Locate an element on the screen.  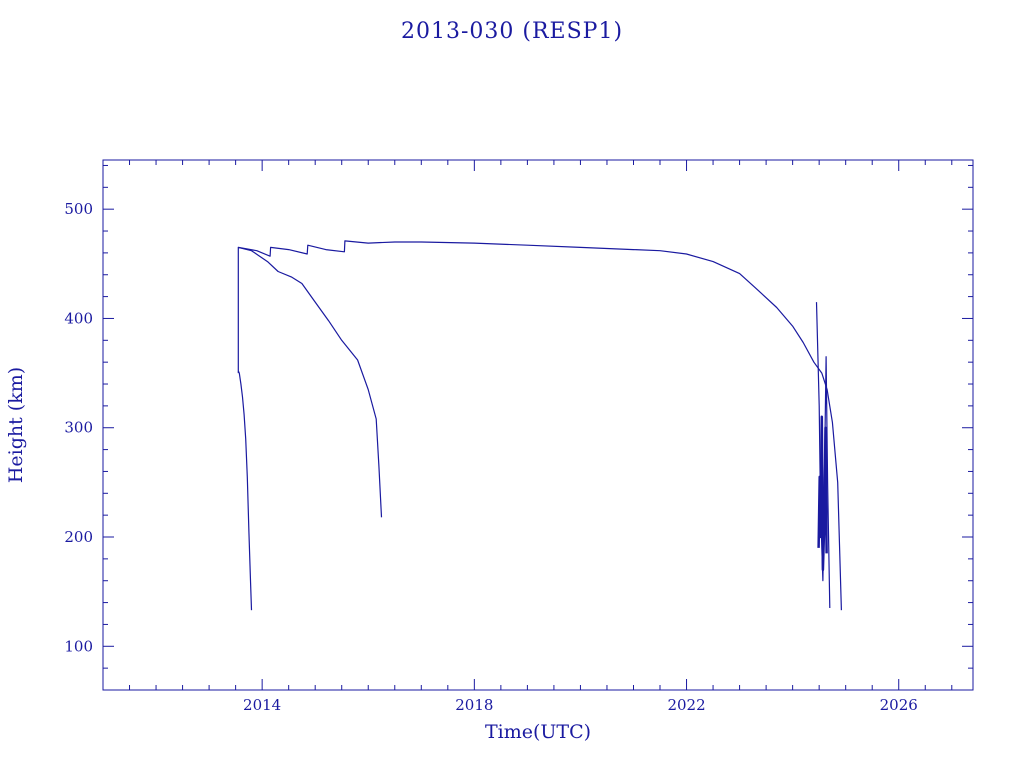
y-tick-label: 200 is located at coordinates (78, 537).